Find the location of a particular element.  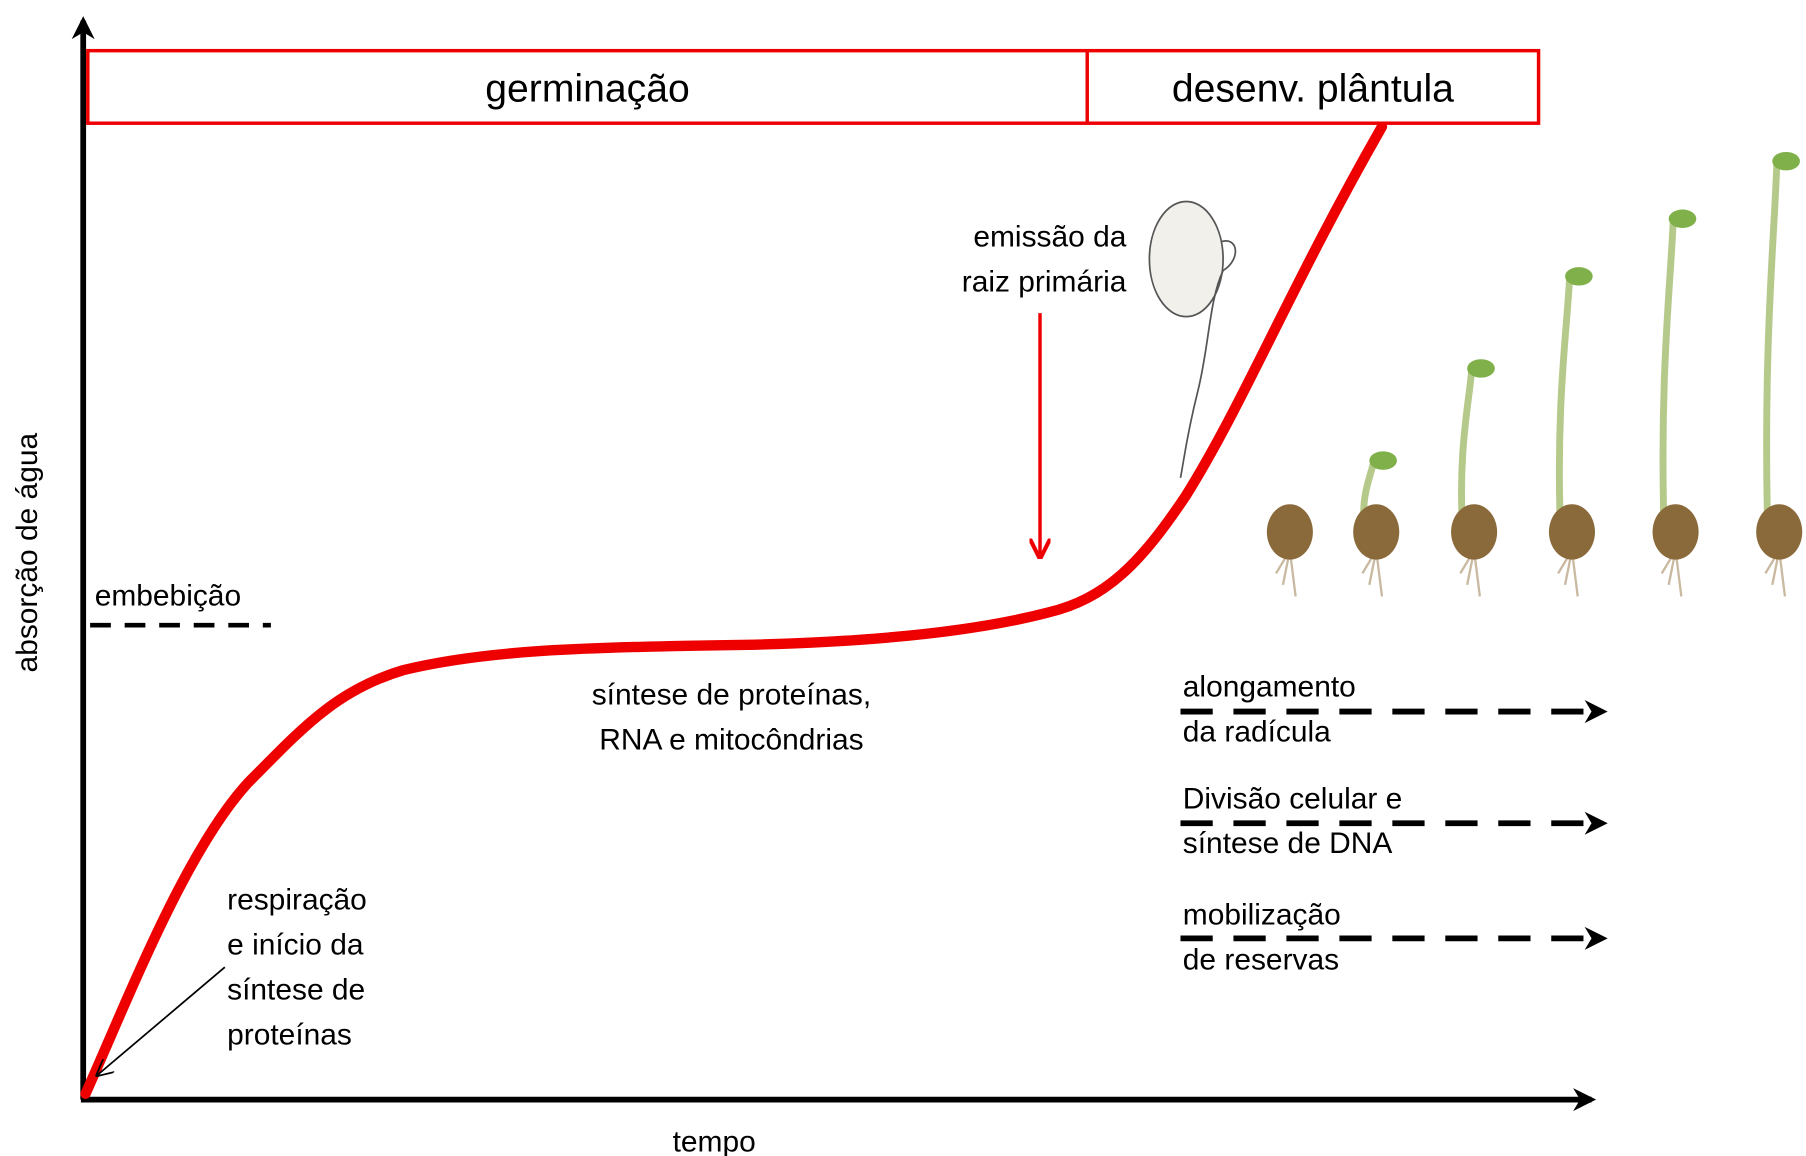

process-label: de reservas is located at coordinates (1261, 959).